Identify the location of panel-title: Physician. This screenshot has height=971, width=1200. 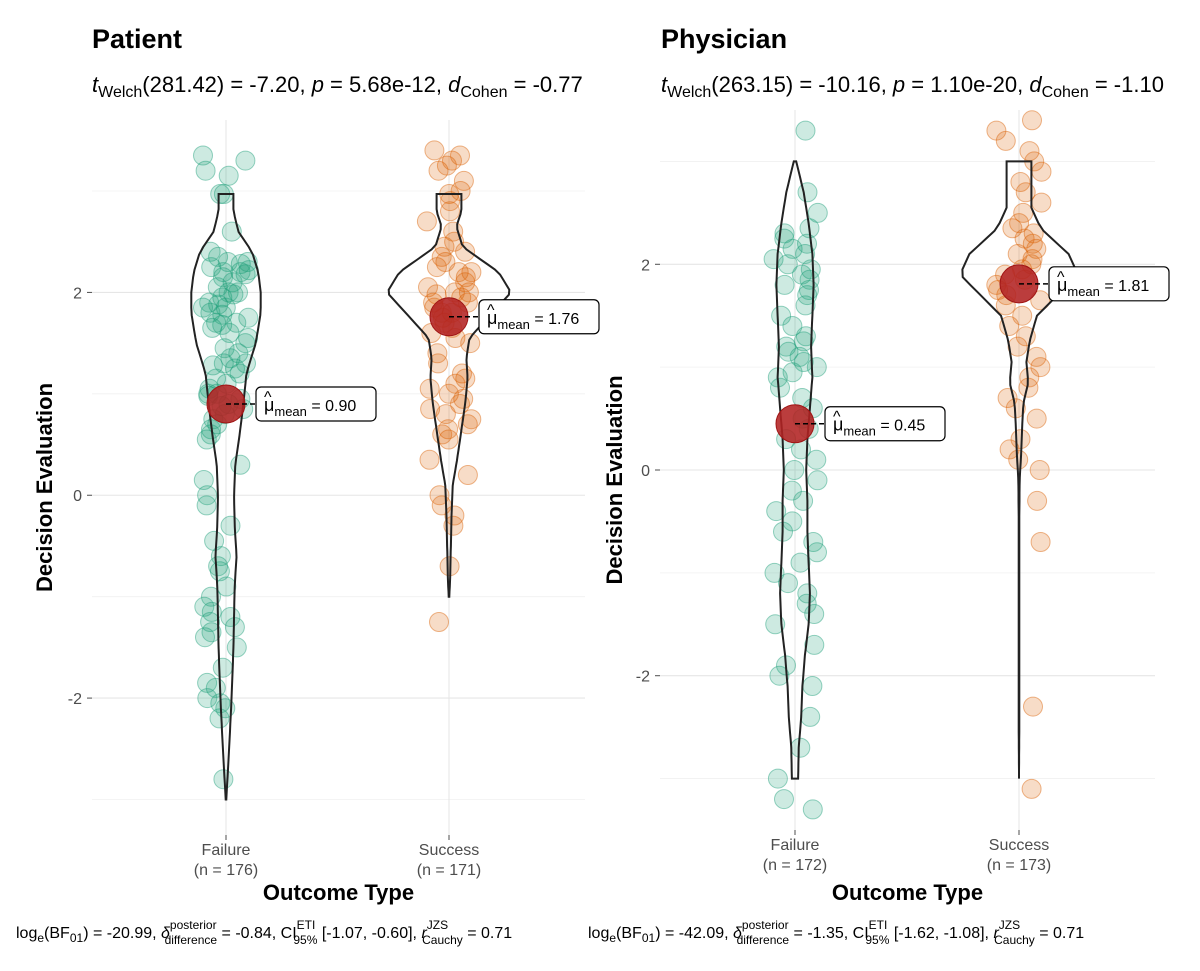
(724, 39).